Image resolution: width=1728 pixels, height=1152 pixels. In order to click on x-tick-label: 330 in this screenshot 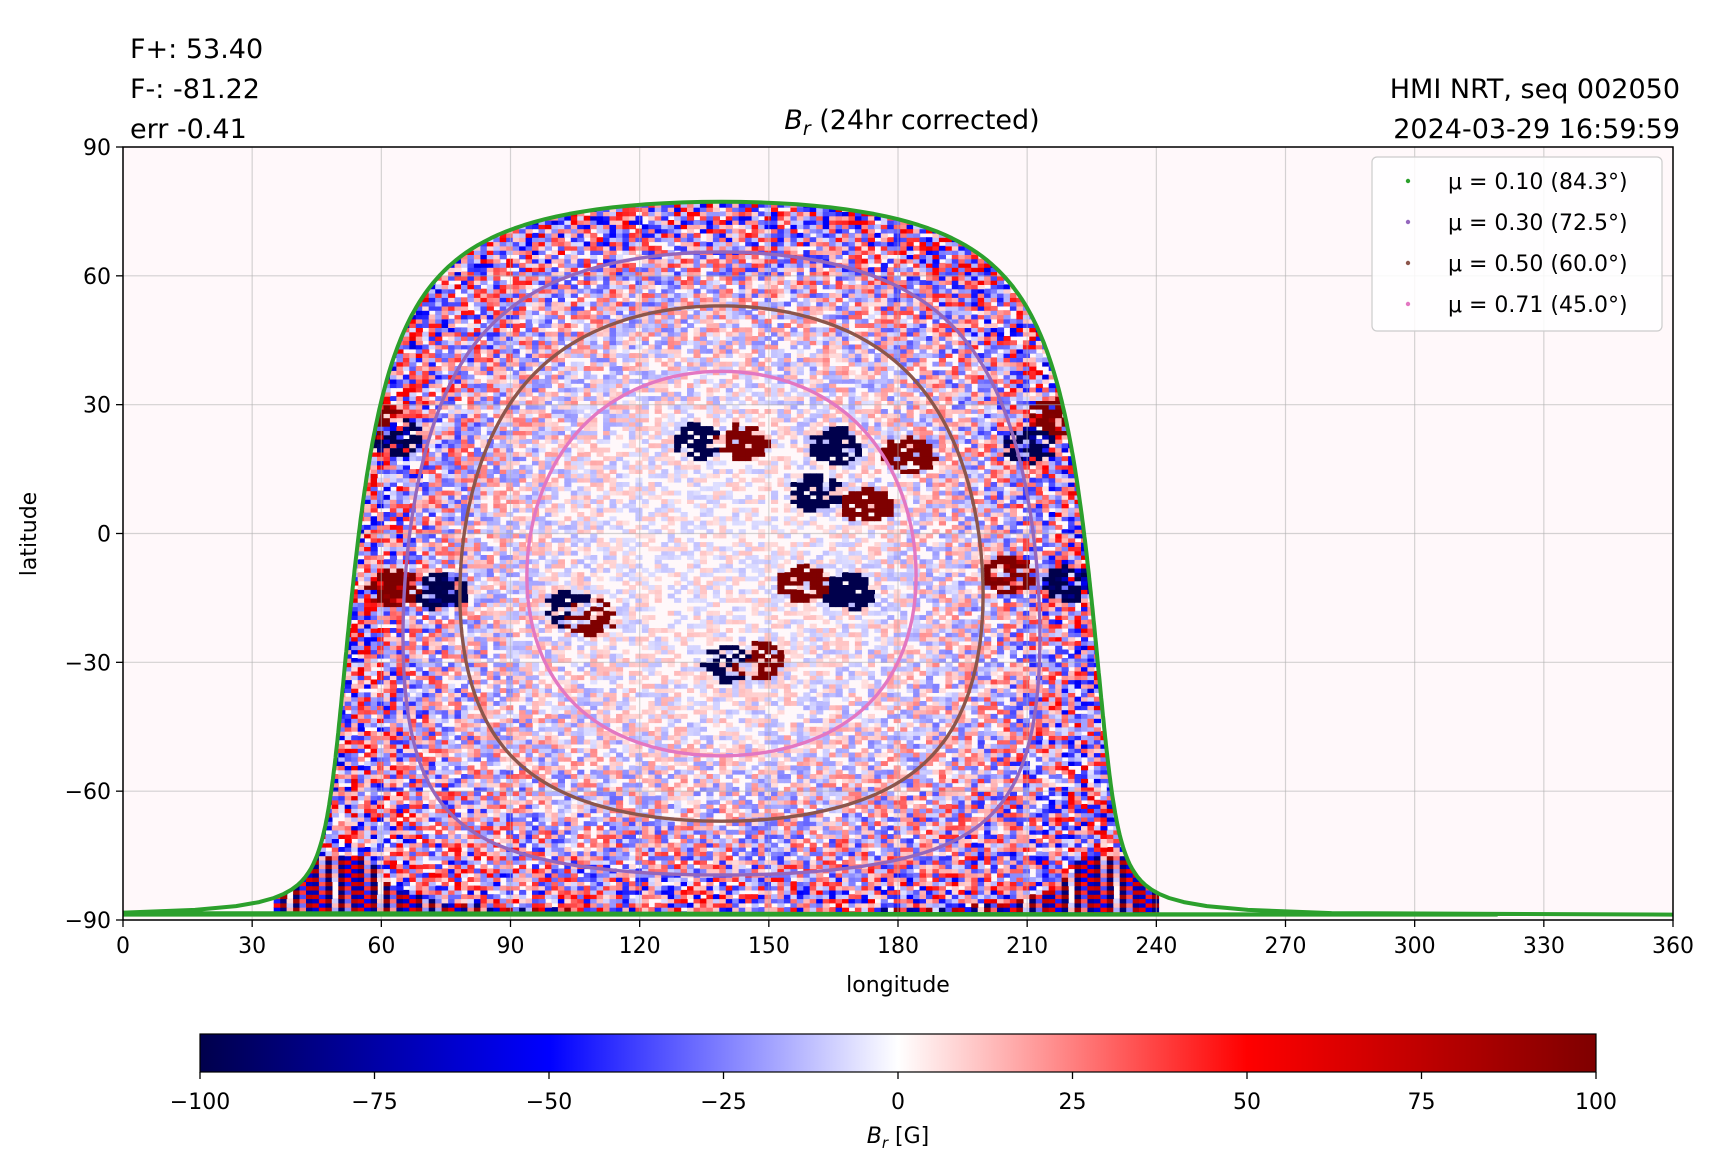, I will do `click(1544, 946)`.